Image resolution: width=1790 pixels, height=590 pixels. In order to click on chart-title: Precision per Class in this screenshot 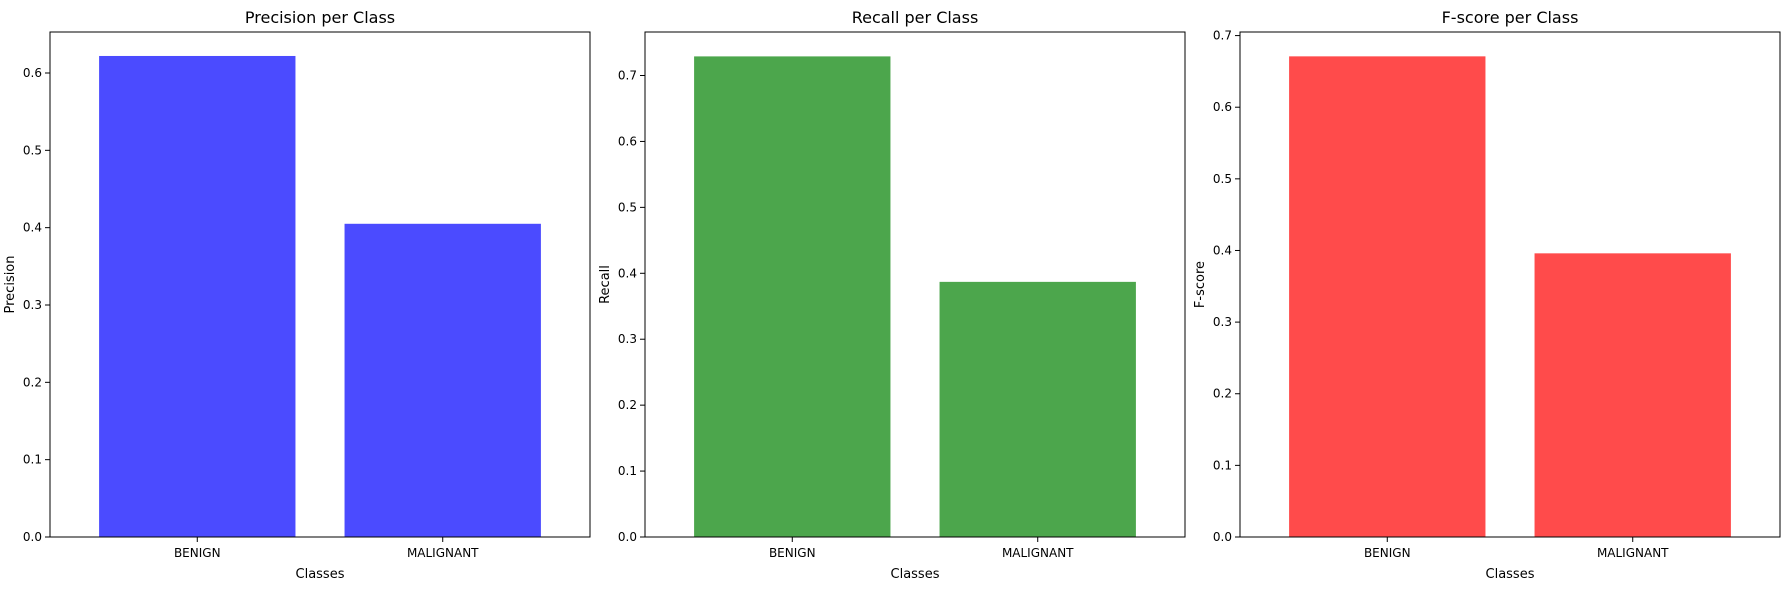, I will do `click(320, 17)`.